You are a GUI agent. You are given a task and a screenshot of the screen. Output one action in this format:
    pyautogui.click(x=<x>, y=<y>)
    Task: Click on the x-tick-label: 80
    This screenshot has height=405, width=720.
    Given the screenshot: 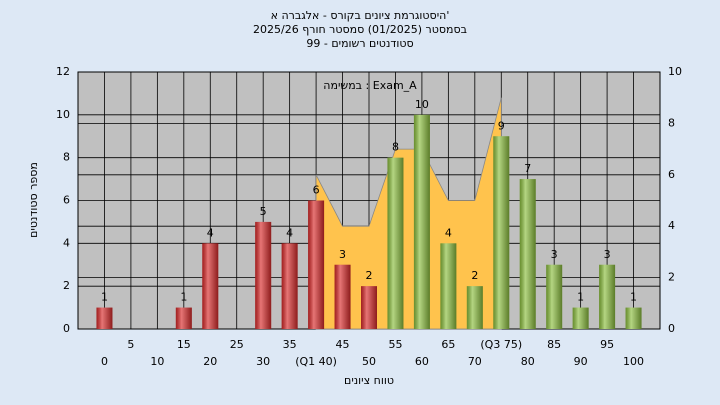 What is the action you would take?
    pyautogui.click(x=528, y=361)
    